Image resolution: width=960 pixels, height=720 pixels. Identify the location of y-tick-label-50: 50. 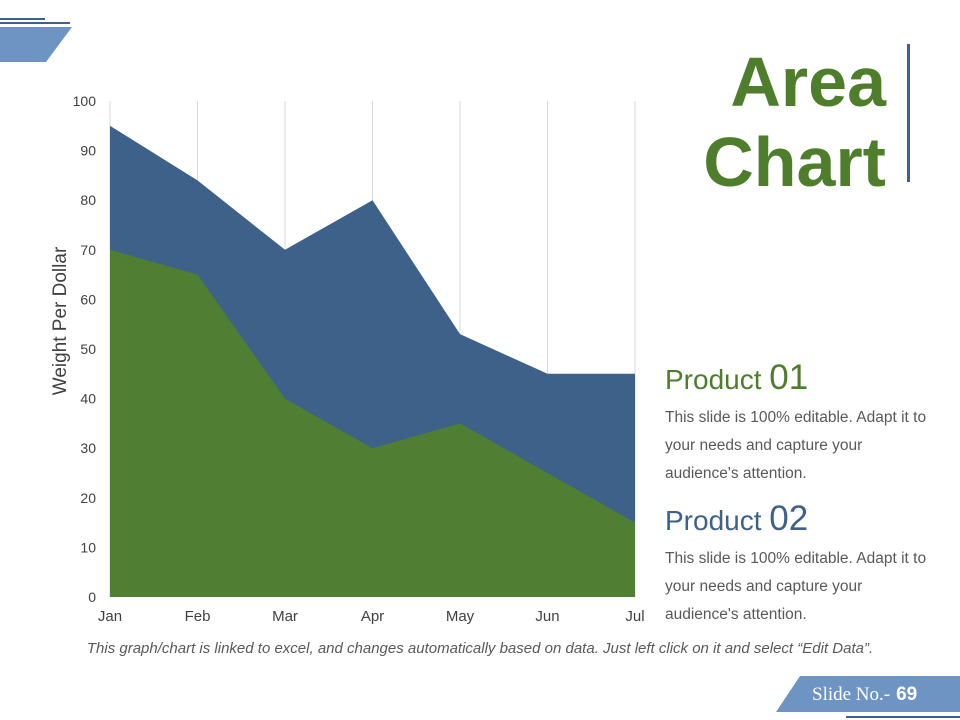
(88, 349).